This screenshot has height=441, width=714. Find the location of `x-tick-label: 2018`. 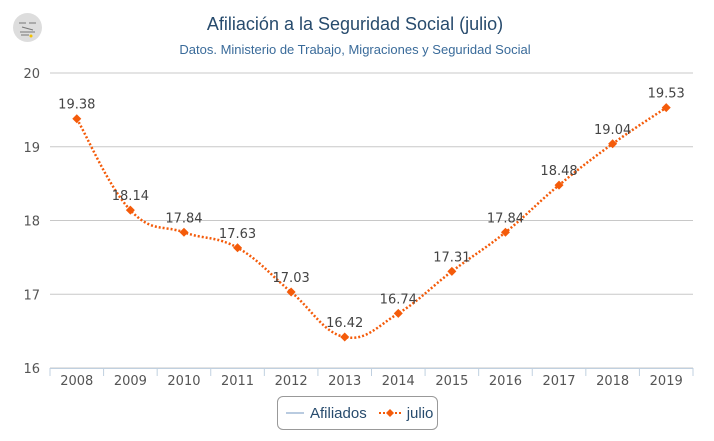

x-tick-label: 2018 is located at coordinates (612, 381).